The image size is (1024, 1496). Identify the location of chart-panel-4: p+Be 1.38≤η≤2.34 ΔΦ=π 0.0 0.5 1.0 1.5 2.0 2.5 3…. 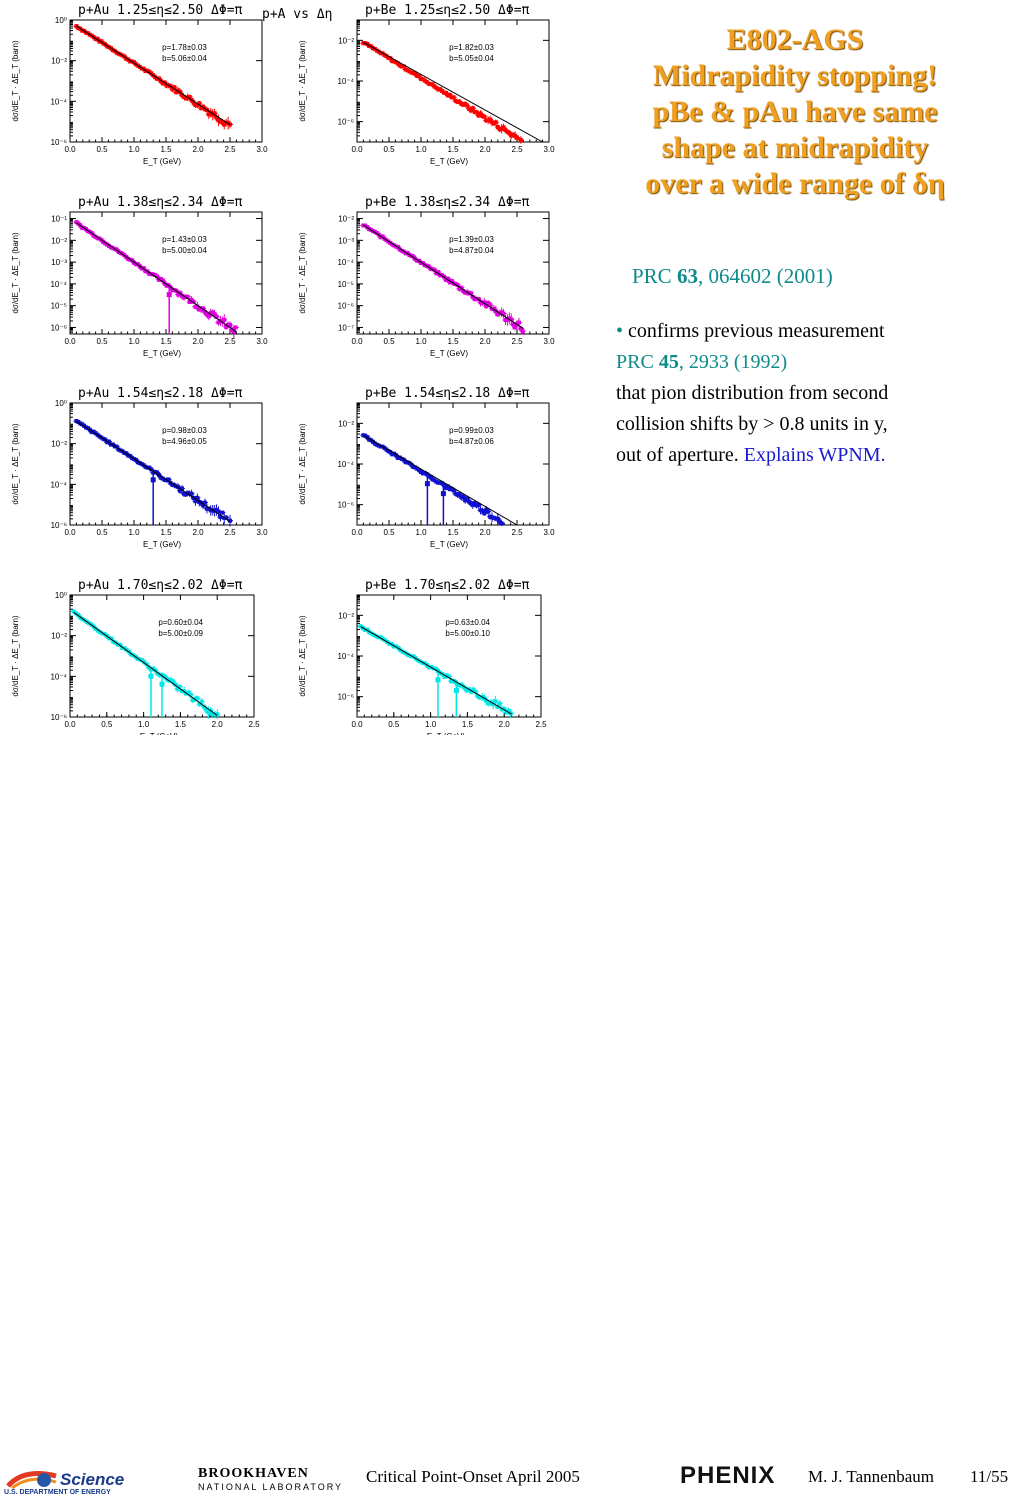
(426, 276).